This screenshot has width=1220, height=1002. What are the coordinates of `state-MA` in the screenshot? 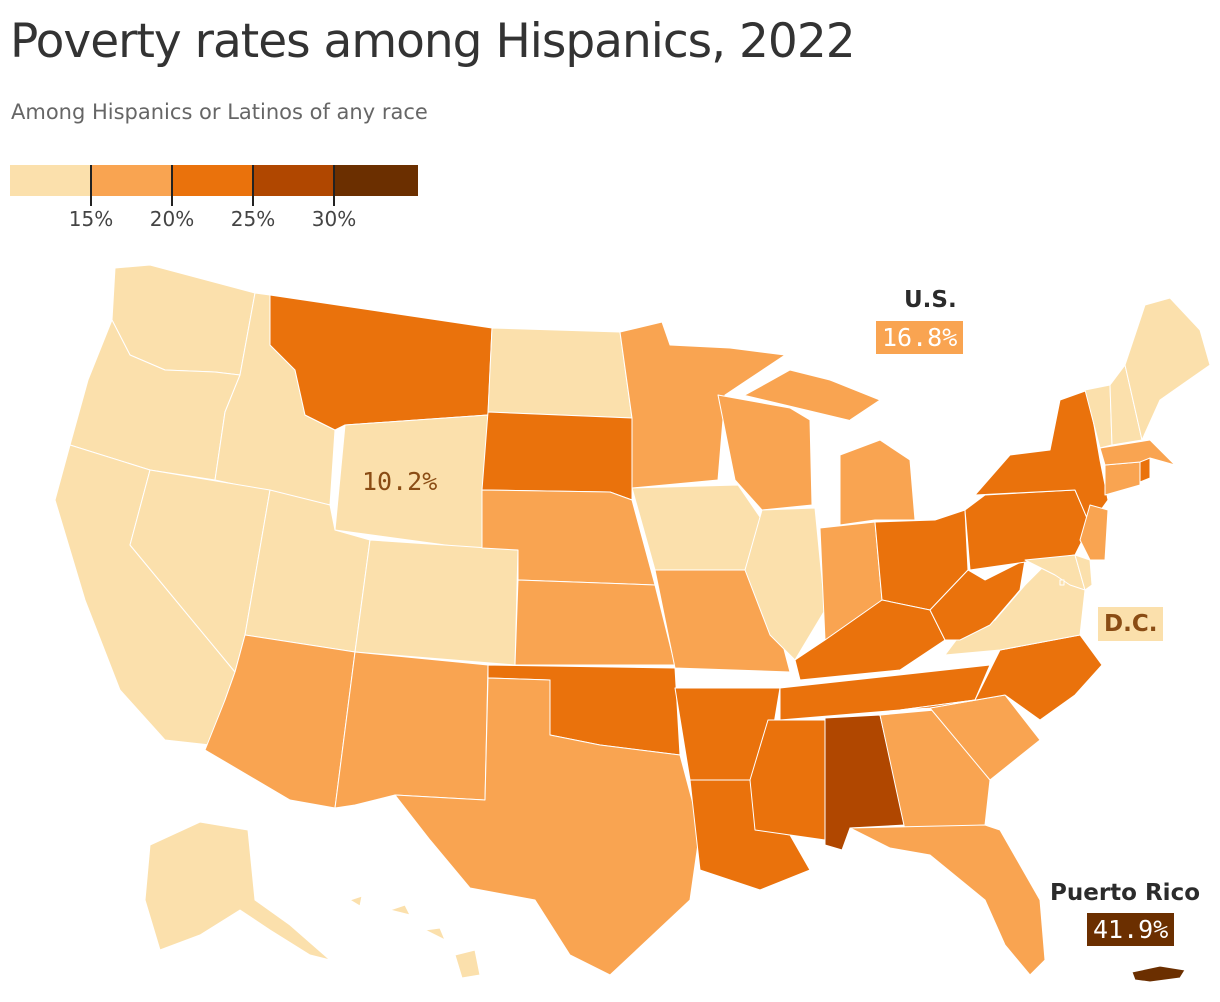 It's located at (1137, 452).